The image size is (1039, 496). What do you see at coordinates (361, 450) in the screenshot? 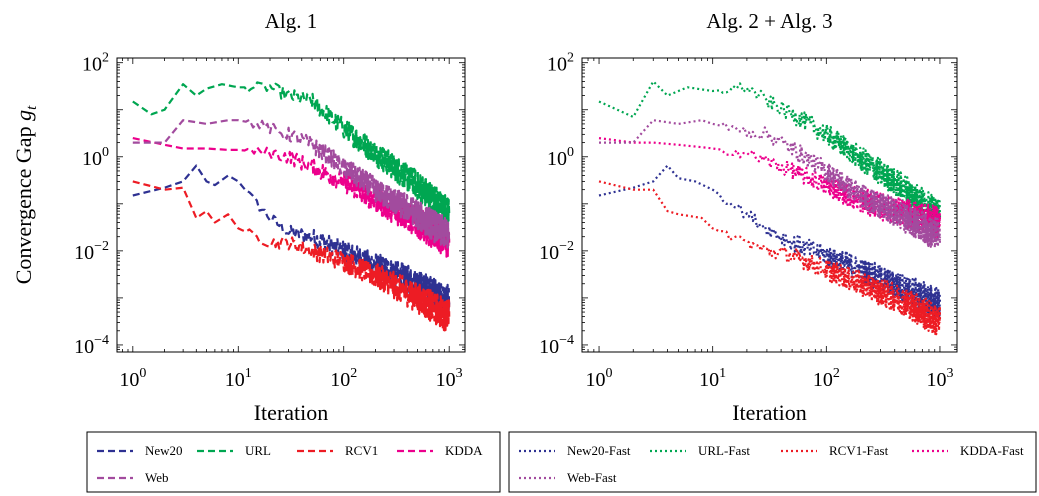
I see `legend-label-rcv1: RCV1` at bounding box center [361, 450].